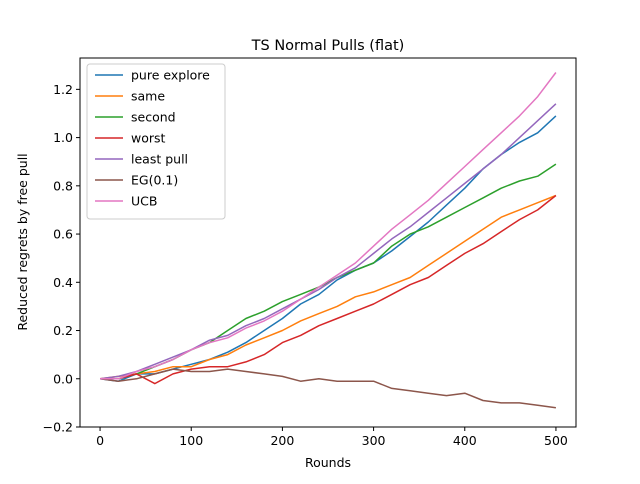 Image resolution: width=640 pixels, height=484 pixels. I want to click on legend-label: least pull, so click(159, 159).